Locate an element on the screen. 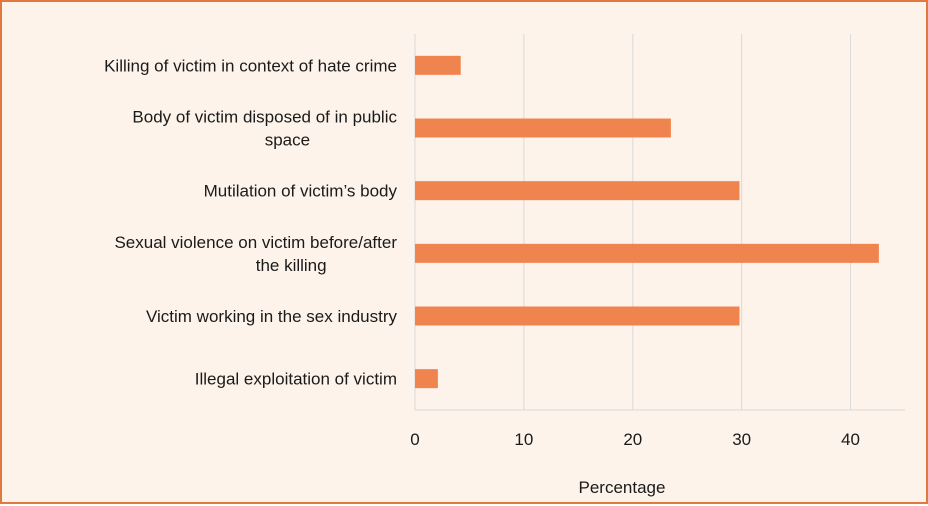 Image resolution: width=928 pixels, height=506 pixels. x-tick-30: 30 is located at coordinates (741, 439).